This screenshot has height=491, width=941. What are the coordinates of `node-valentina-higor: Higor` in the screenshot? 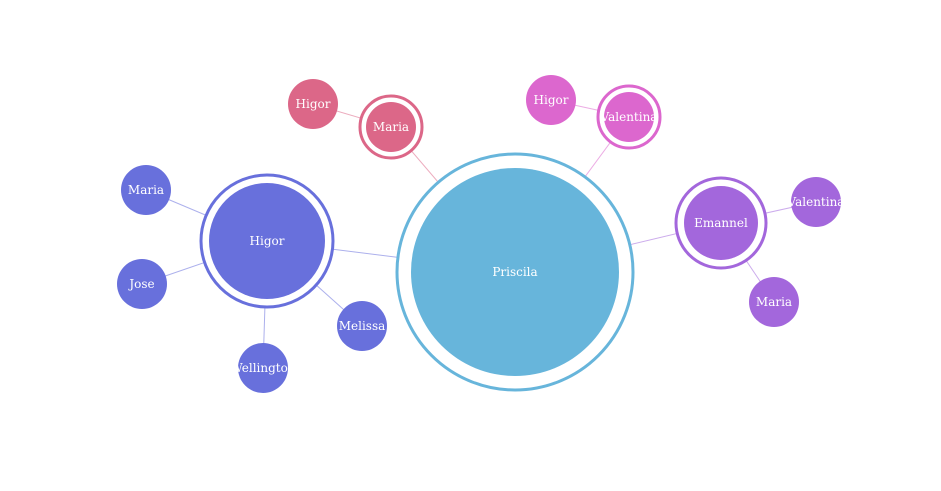 It's located at (551, 100).